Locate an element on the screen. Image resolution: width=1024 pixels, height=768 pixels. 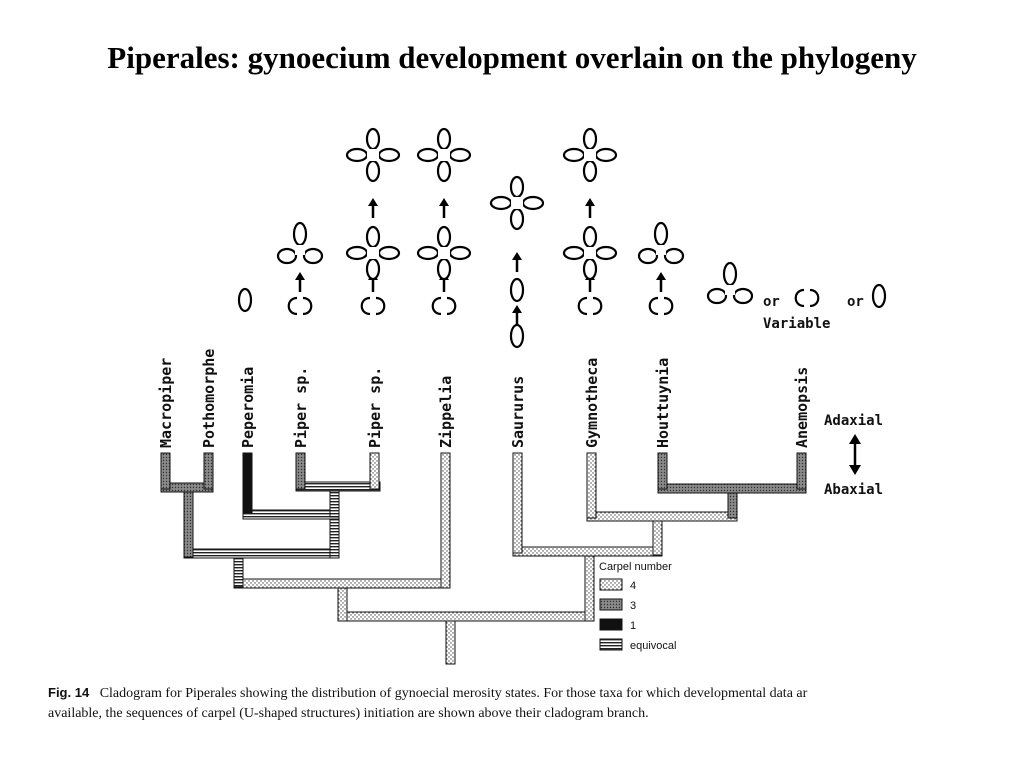
legend-label-4: 4 is located at coordinates (633, 586).